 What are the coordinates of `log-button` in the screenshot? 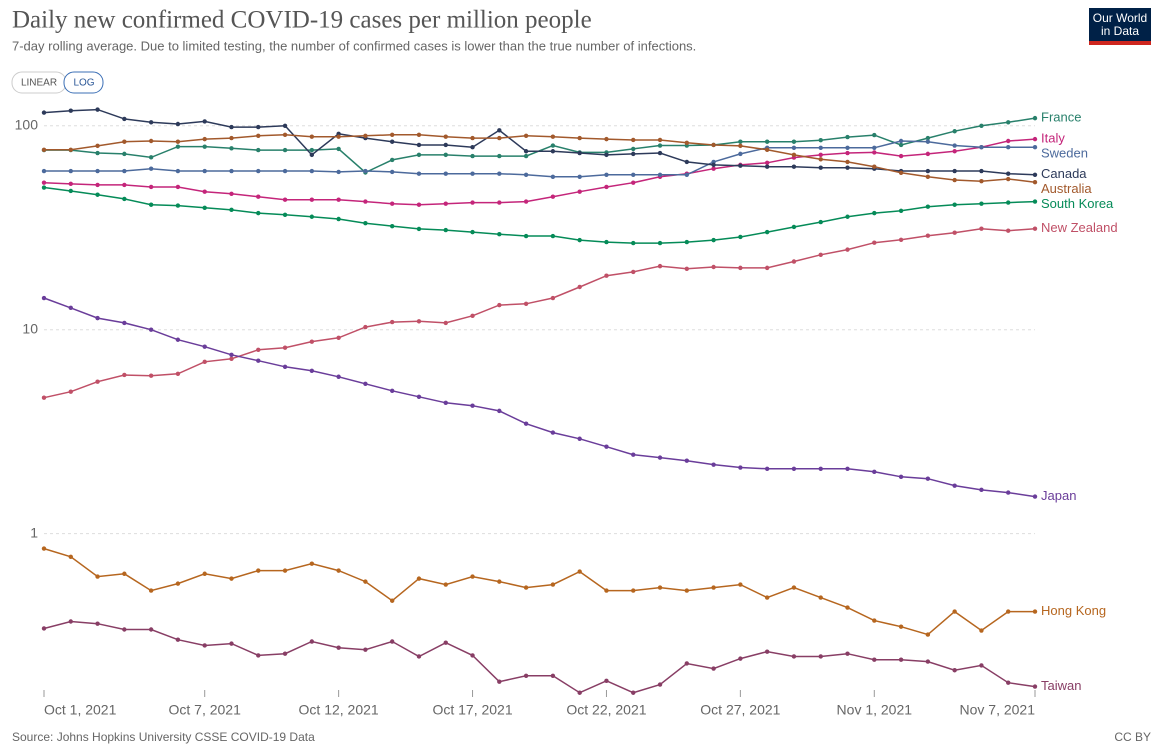 It's located at (83, 82).